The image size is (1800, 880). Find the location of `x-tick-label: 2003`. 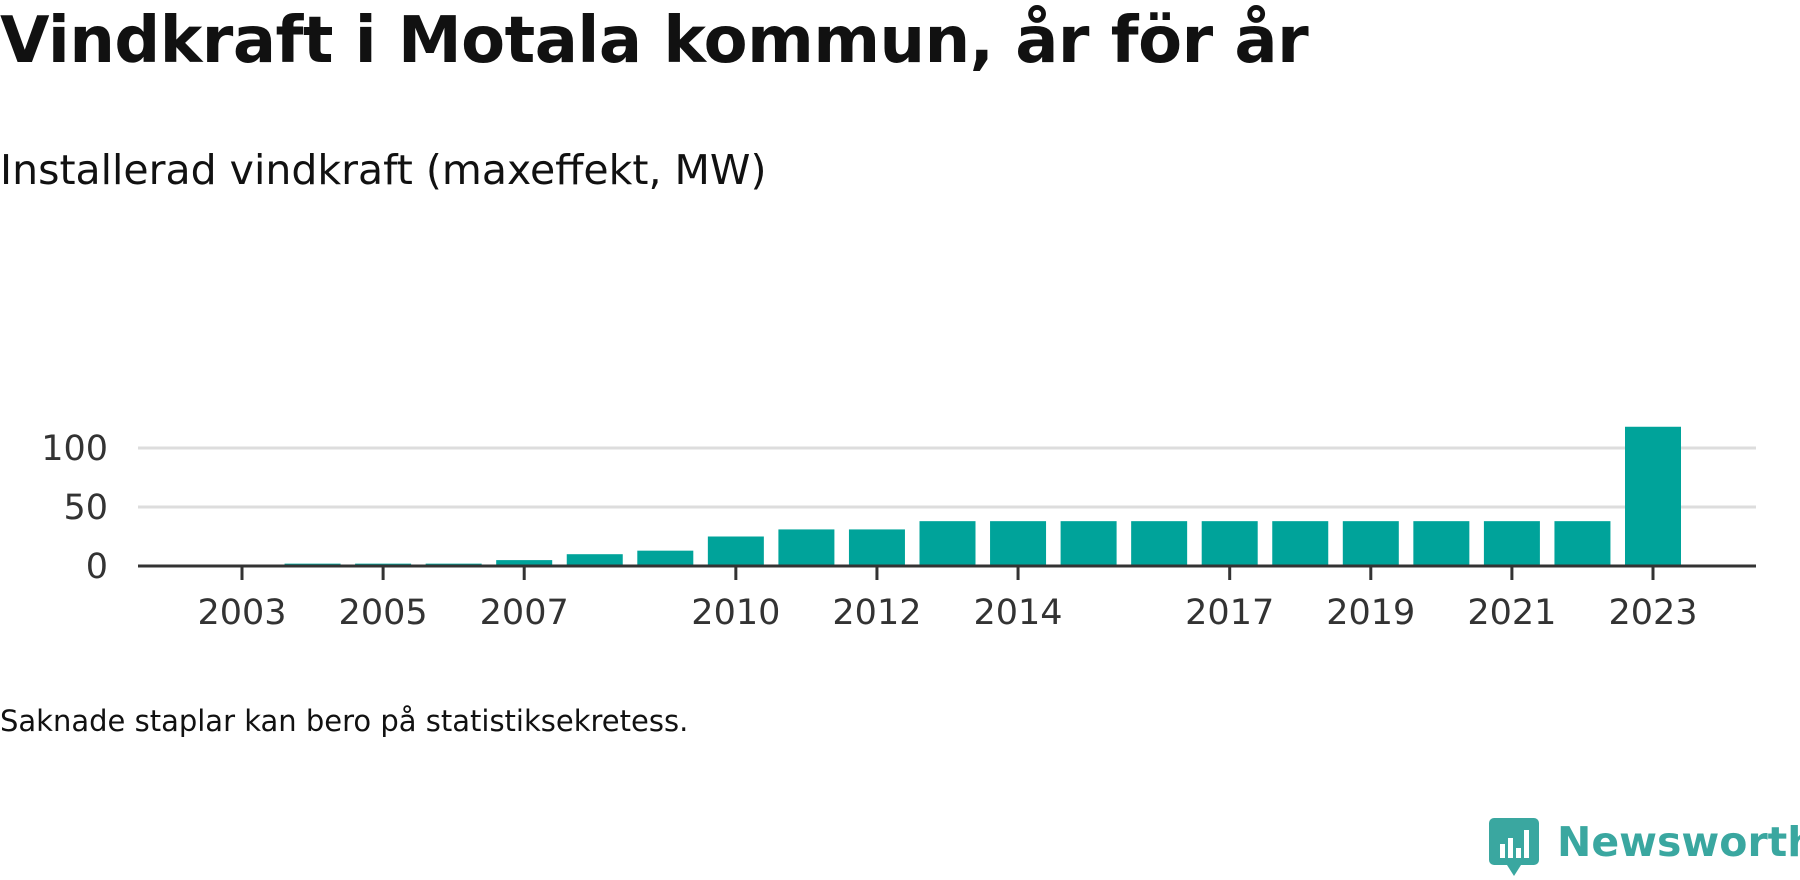

x-tick-label: 2003 is located at coordinates (241, 613).